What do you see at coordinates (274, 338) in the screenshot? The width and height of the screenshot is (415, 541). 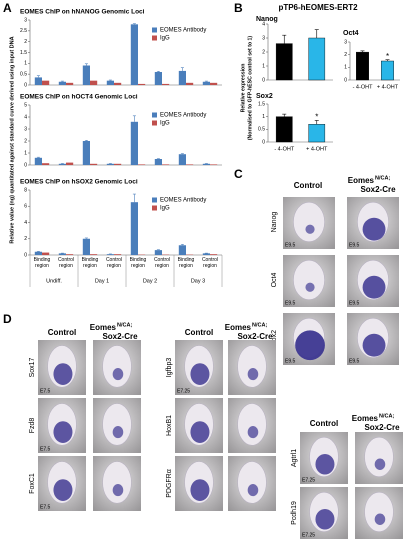 I see `row-label: Sox2` at bounding box center [274, 338].